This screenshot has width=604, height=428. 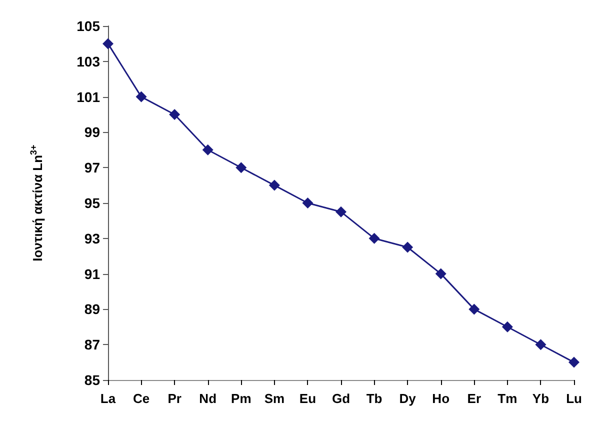 What do you see at coordinates (88, 96) in the screenshot?
I see `y-tick-label: 101` at bounding box center [88, 96].